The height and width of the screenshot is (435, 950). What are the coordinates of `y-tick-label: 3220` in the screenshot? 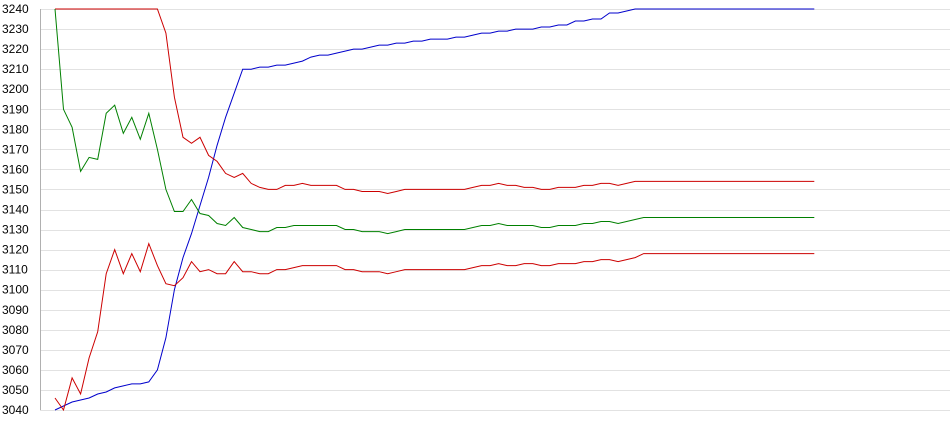 It's located at (15, 49).